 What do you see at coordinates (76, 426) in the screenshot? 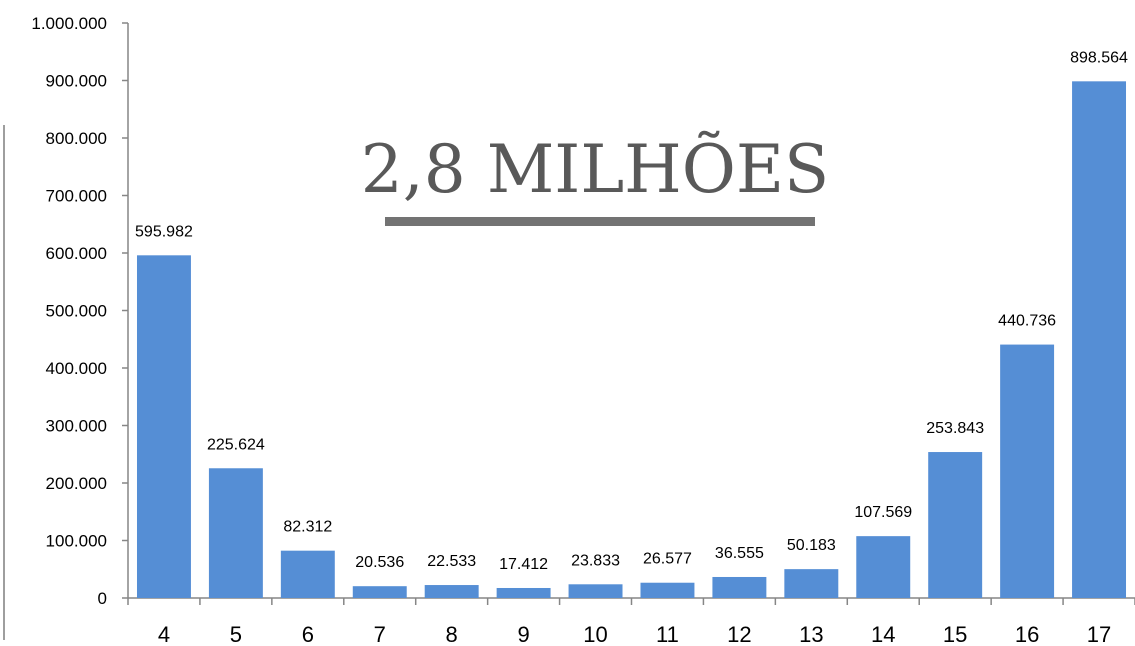
I see `y-tick-label: 300.000` at bounding box center [76, 426].